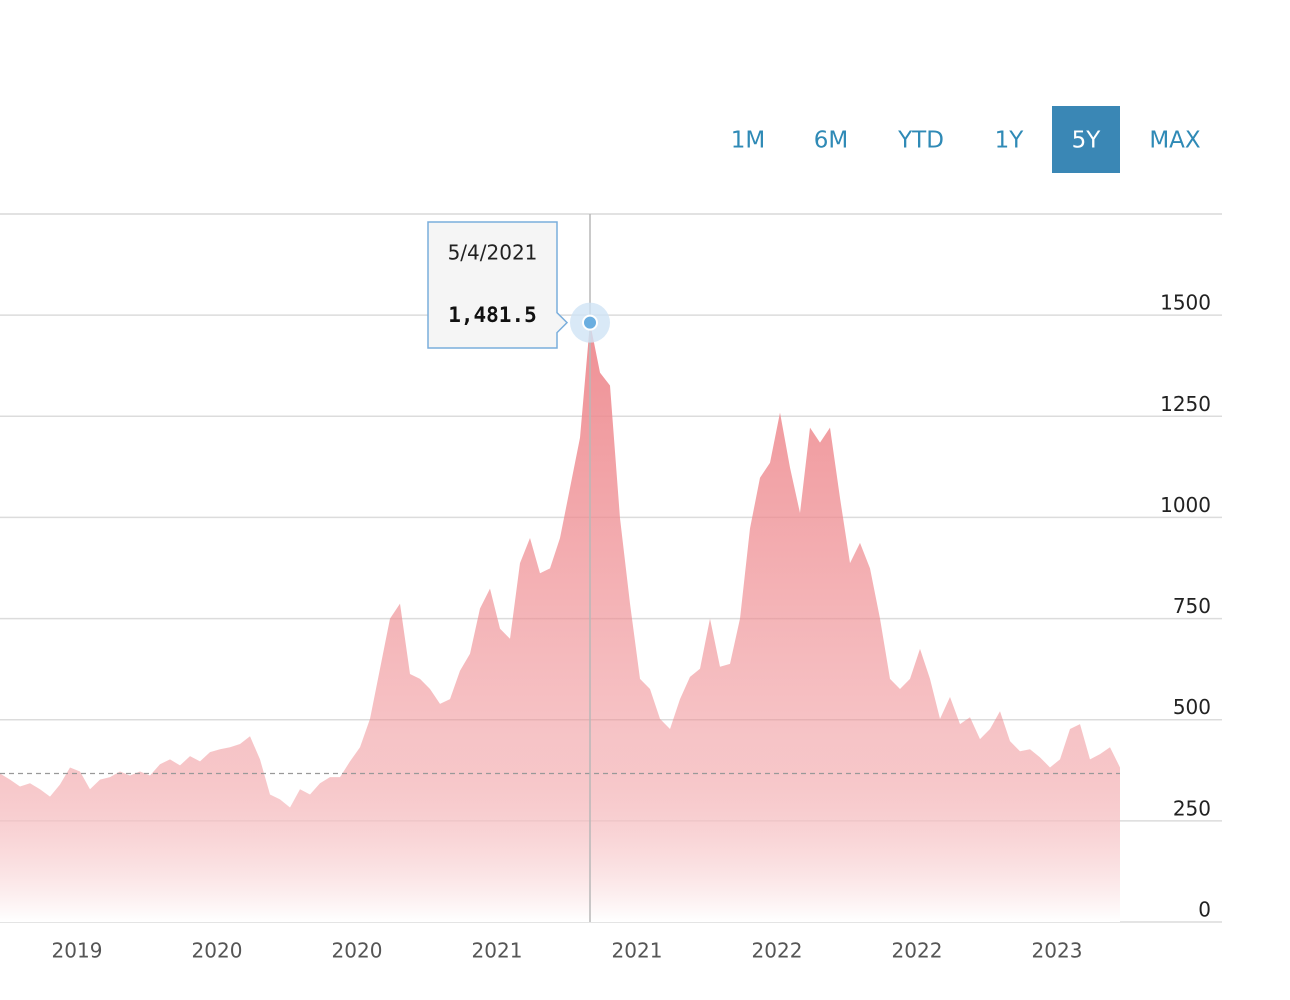 This screenshot has height=1000, width=1290. What do you see at coordinates (590, 322) in the screenshot?
I see `marker` at bounding box center [590, 322].